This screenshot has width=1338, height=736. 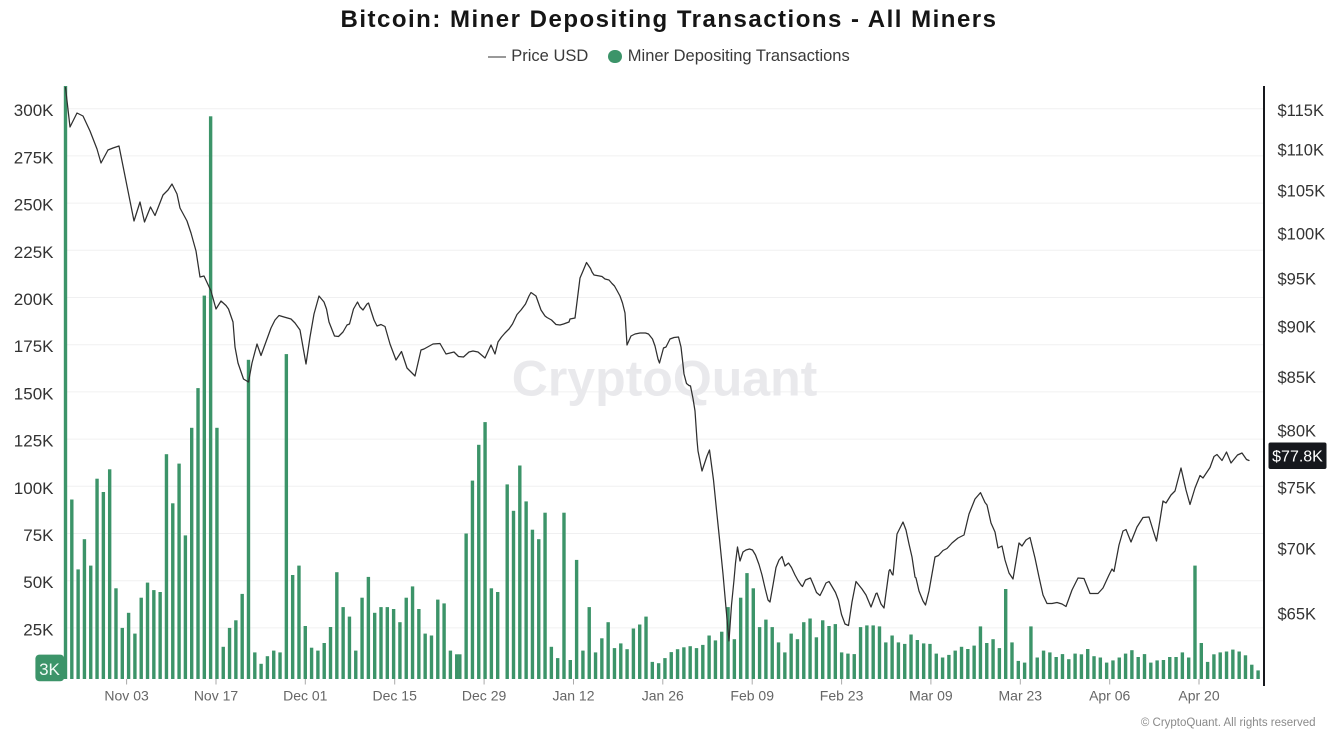 What do you see at coordinates (34, 299) in the screenshot?
I see `svg-text: 200K` at bounding box center [34, 299].